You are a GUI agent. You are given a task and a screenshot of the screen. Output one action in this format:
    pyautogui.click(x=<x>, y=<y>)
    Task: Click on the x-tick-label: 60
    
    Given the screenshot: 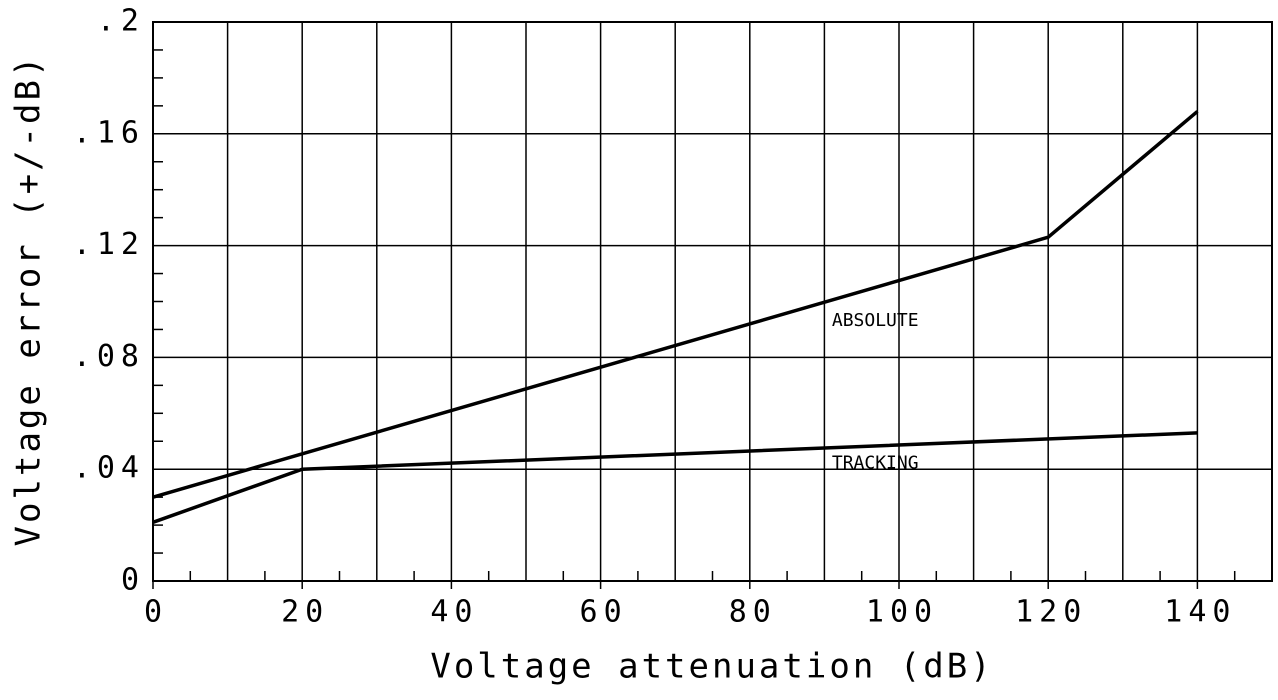 What is the action you would take?
    pyautogui.click(x=604, y=612)
    